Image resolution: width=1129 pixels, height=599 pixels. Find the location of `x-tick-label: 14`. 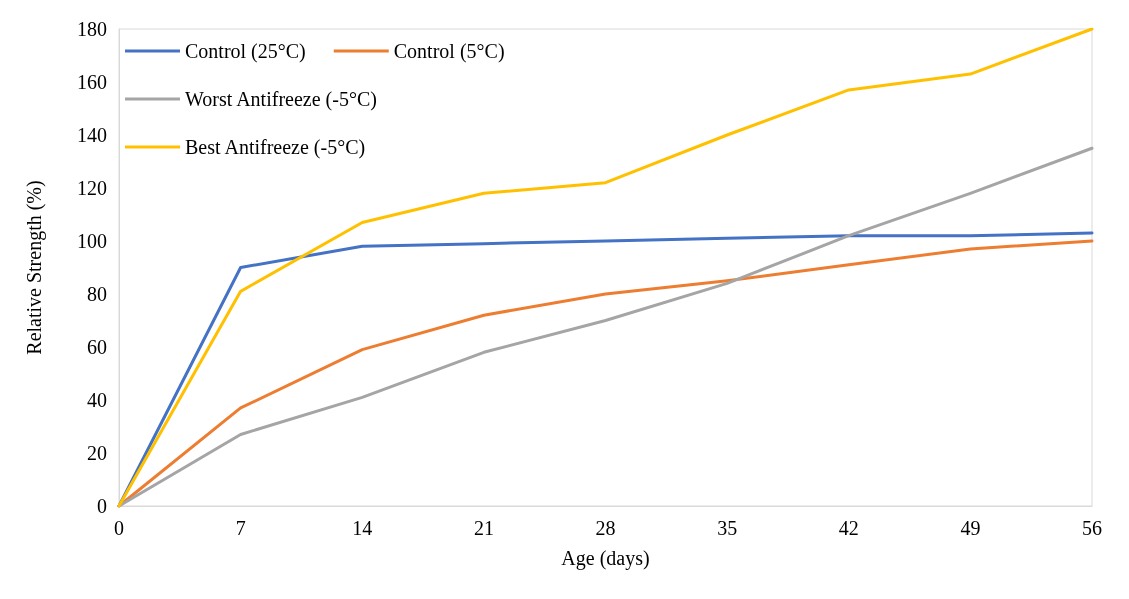

x-tick-label: 14 is located at coordinates (362, 528).